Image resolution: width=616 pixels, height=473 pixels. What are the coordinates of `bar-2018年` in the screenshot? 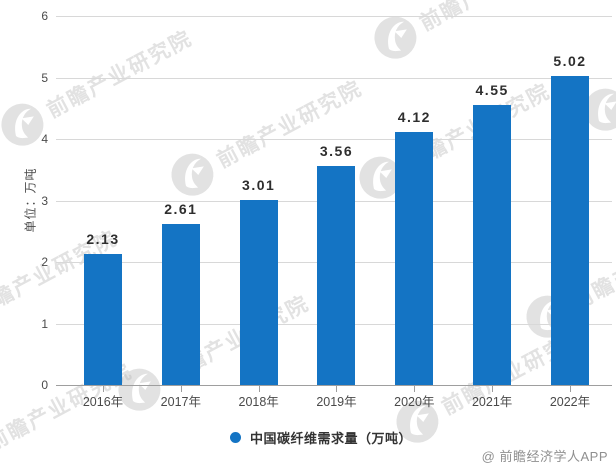 It's located at (258, 292).